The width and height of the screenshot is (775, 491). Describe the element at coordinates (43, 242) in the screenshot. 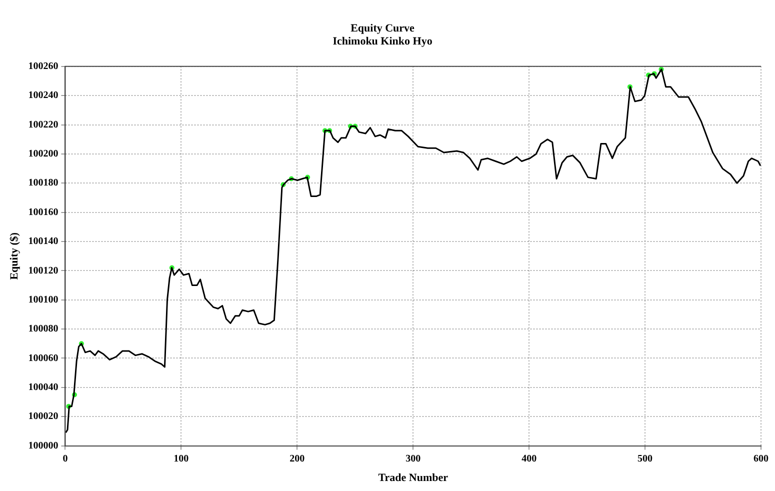

I see `y-tick-label: 100140` at that location.